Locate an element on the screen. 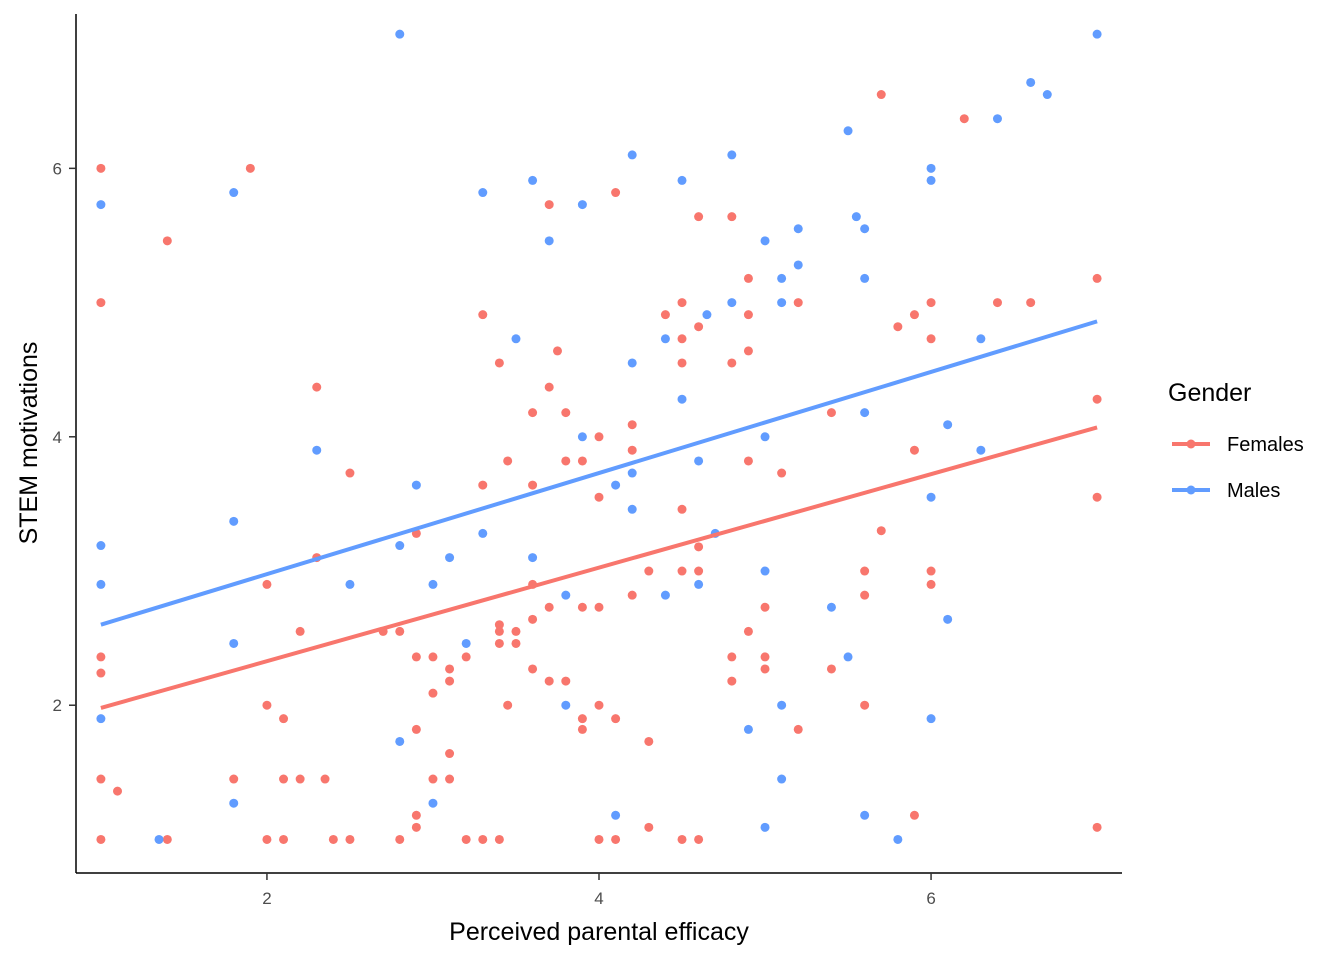 The height and width of the screenshot is (960, 1344). x-tick-label: 6 is located at coordinates (930, 898).